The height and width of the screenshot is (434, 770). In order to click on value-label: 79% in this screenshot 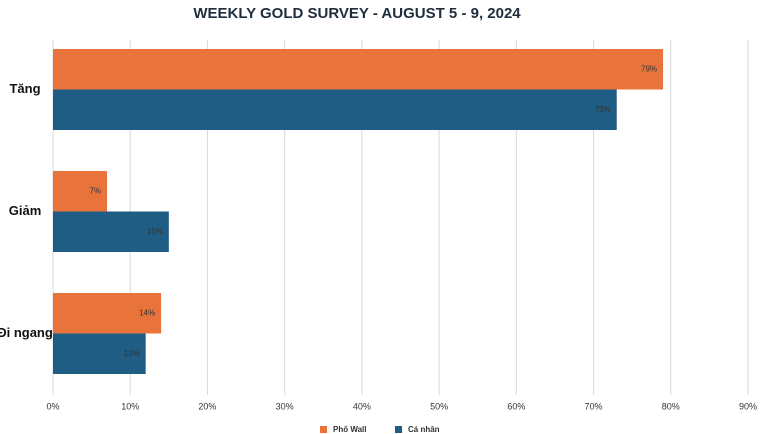, I will do `click(649, 68)`.